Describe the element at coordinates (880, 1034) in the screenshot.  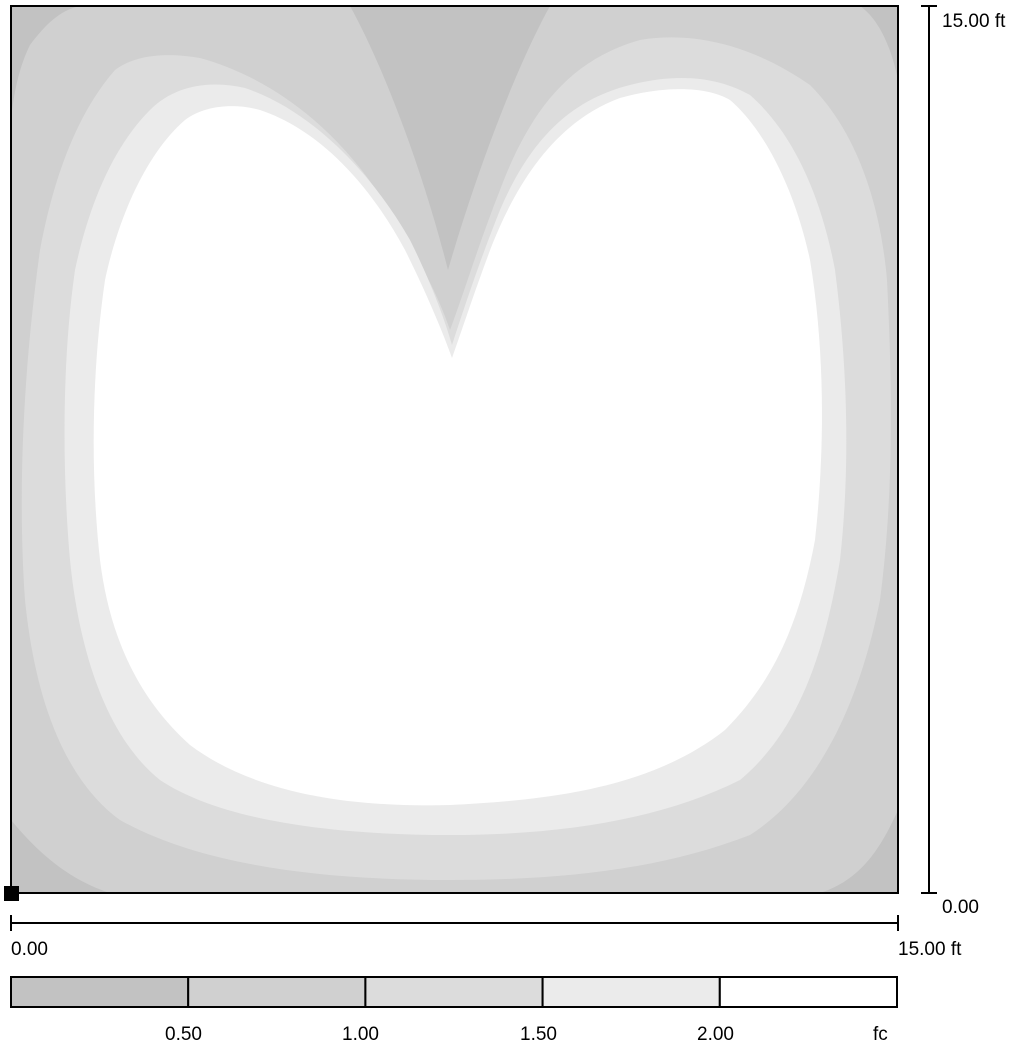
I see `legend-unit-label: fc` at that location.